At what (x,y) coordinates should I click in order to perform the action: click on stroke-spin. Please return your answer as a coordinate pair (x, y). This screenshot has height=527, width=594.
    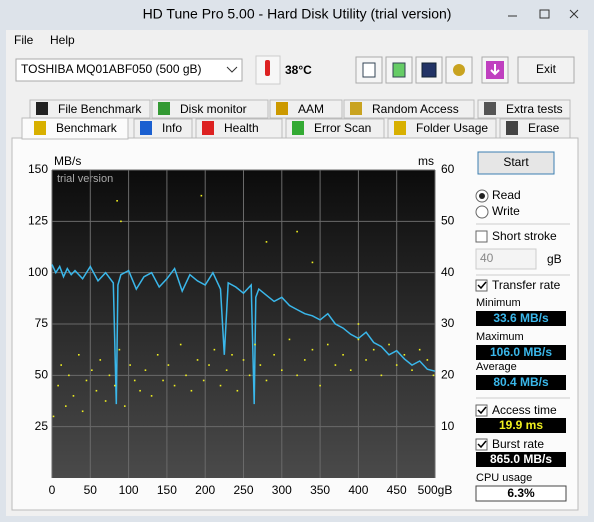
    Looking at the image, I should click on (506, 259).